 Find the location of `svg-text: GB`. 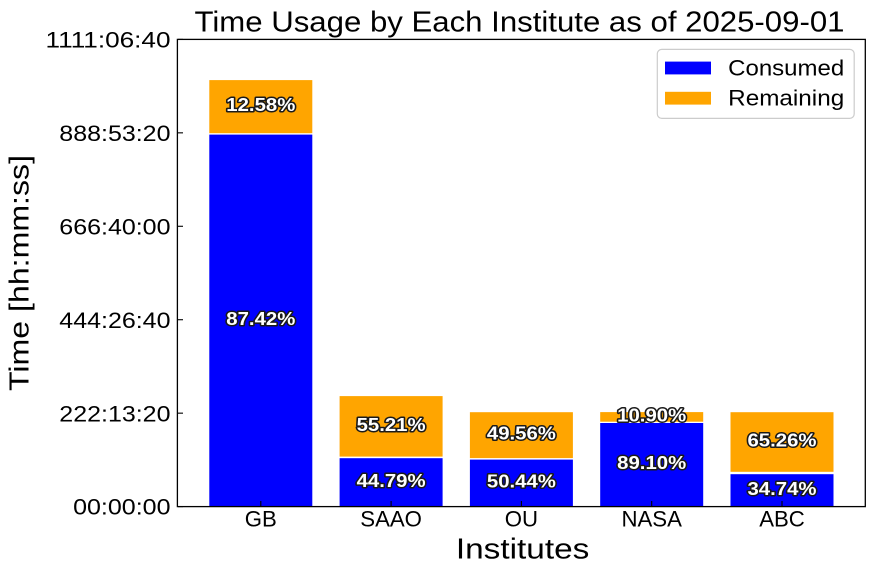

svg-text: GB is located at coordinates (261, 518).